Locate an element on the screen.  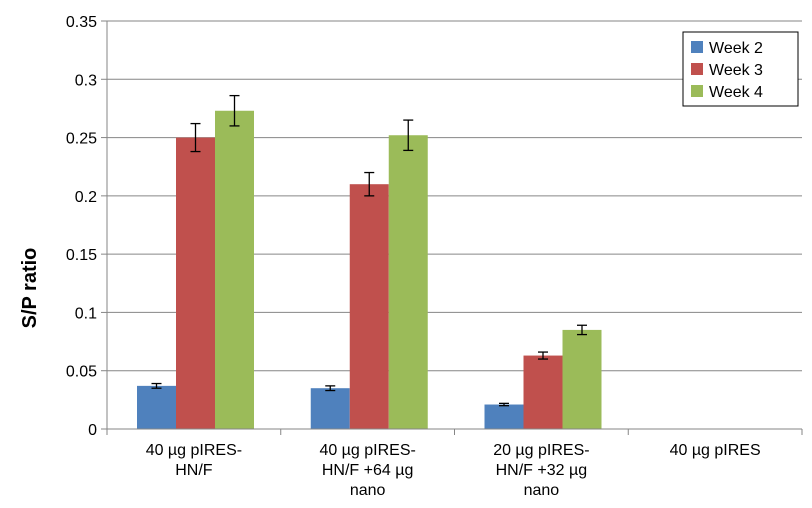
x-tick-label: 40 µg pIRES- HN/F +64 µg nano is located at coordinates (367, 470).